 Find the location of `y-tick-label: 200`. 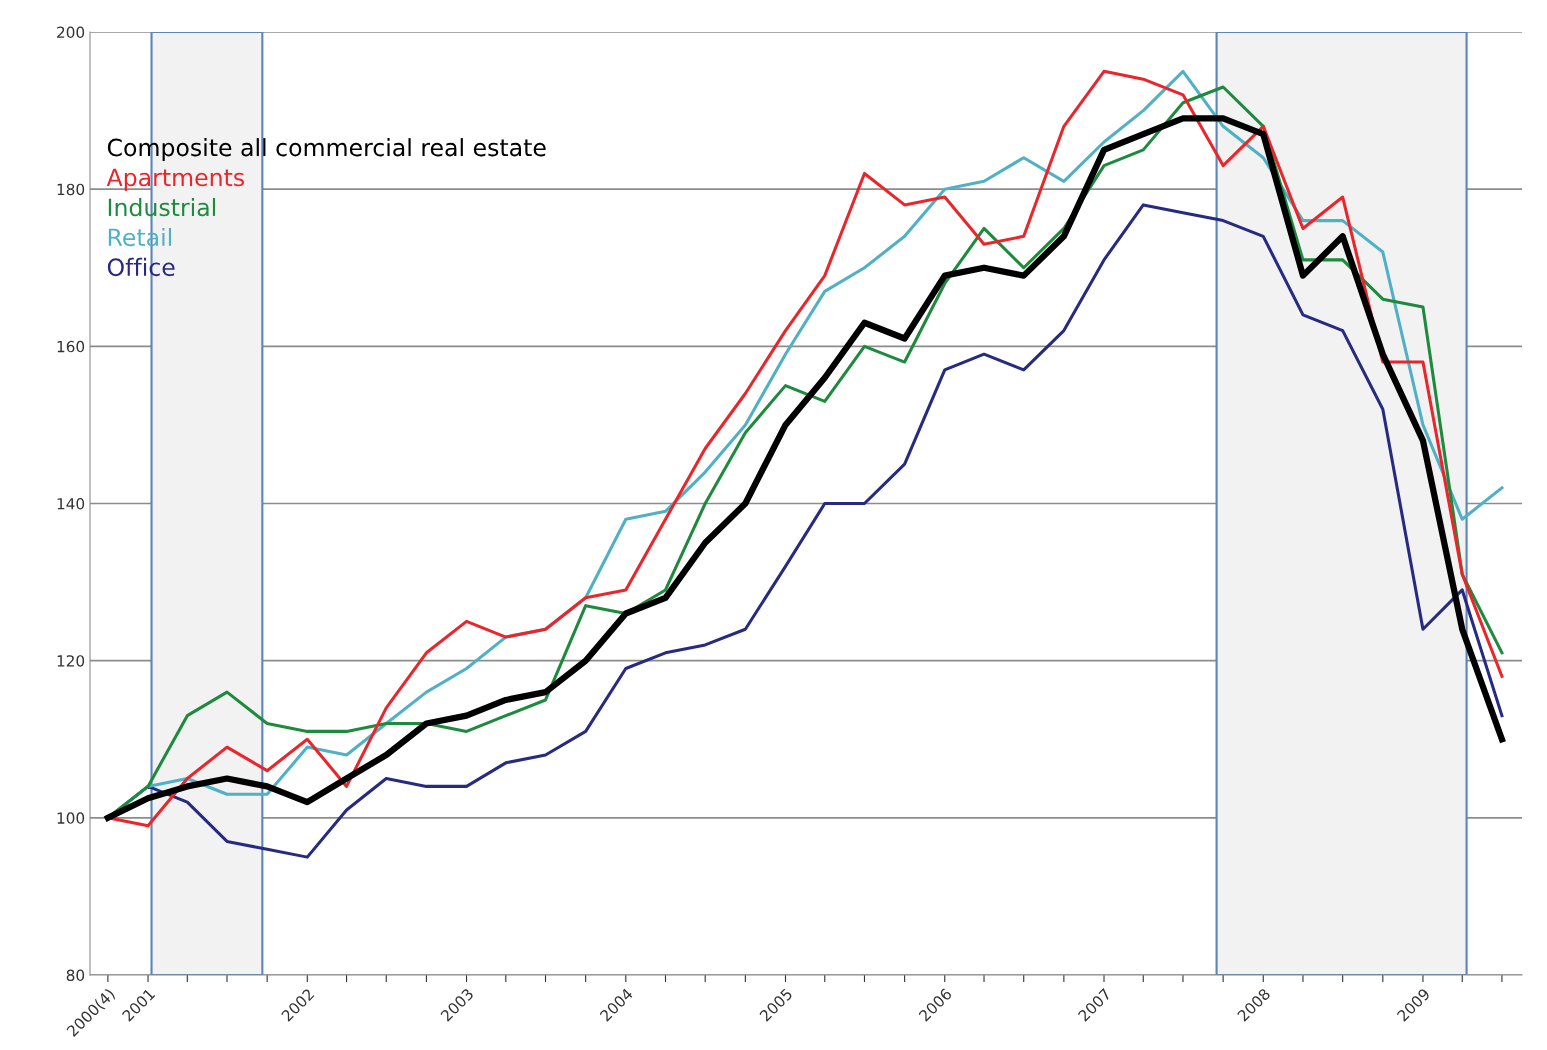

y-tick-label: 200 is located at coordinates (71, 32).